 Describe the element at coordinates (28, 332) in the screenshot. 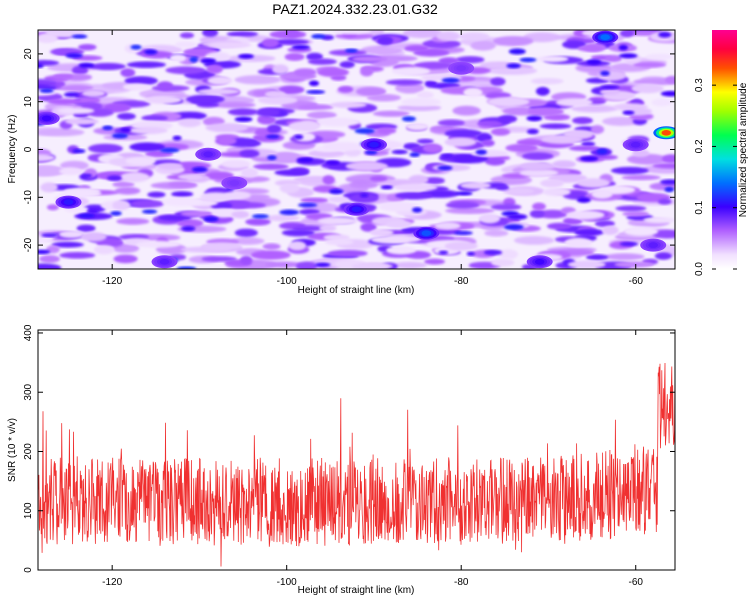

I see `y-tick-label: 400` at that location.